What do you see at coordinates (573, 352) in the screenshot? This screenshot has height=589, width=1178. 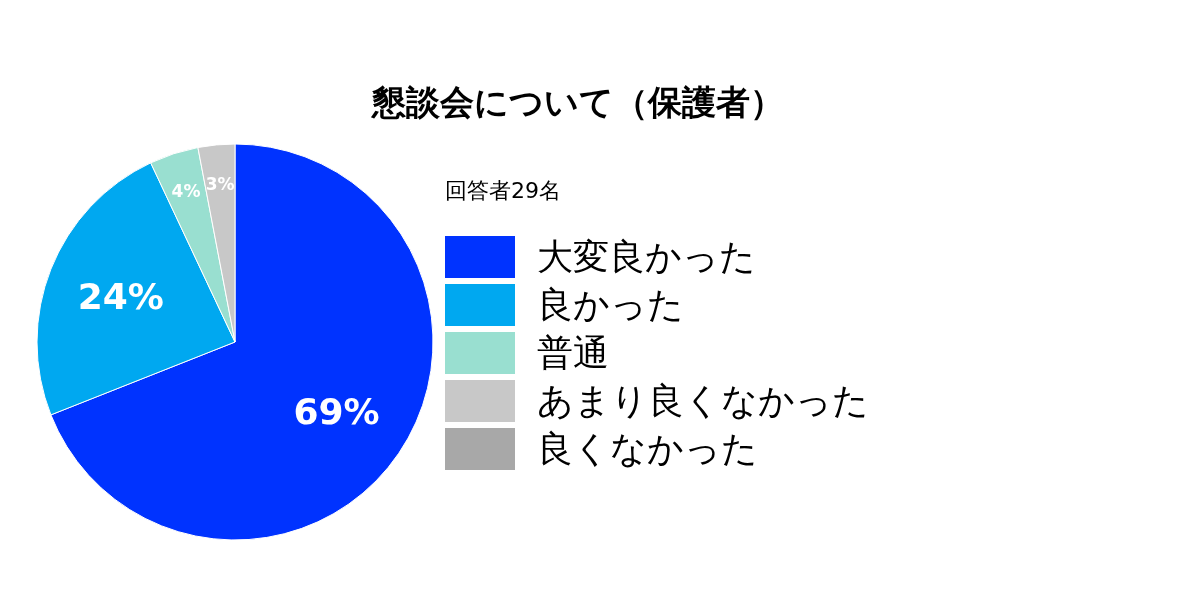 I see `legend-label: 普通` at bounding box center [573, 352].